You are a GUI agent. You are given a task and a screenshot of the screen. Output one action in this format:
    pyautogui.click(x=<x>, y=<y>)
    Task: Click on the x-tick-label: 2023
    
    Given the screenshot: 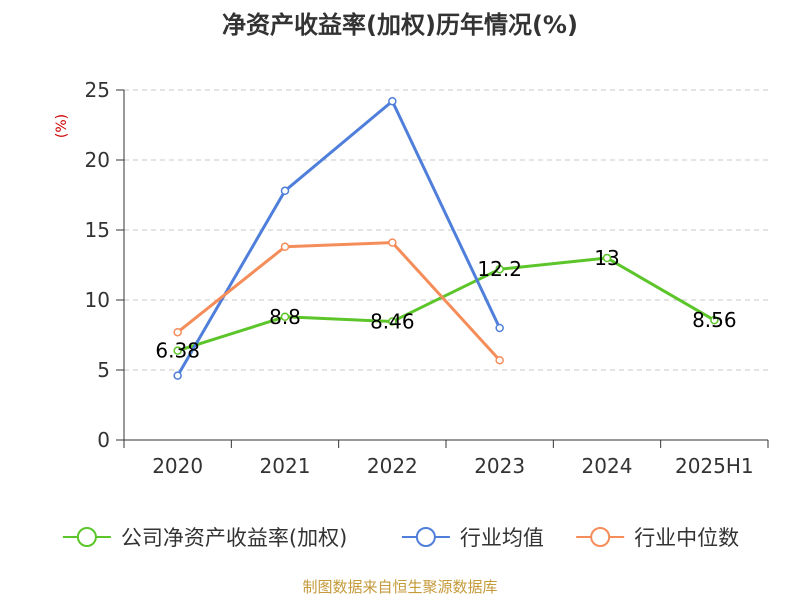 What is the action you would take?
    pyautogui.click(x=499, y=466)
    